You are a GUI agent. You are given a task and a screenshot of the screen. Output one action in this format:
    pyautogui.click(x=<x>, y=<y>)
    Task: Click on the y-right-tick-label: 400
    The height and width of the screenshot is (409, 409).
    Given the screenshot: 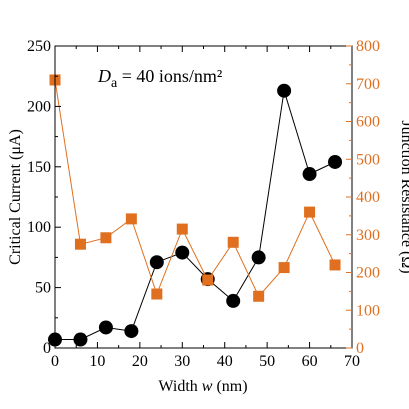 What is the action you would take?
    pyautogui.click(x=368, y=197)
    